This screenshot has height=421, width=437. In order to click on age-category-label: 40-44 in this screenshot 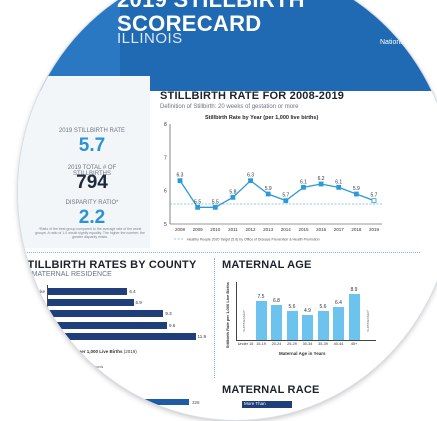, I will do `click(338, 344)`.